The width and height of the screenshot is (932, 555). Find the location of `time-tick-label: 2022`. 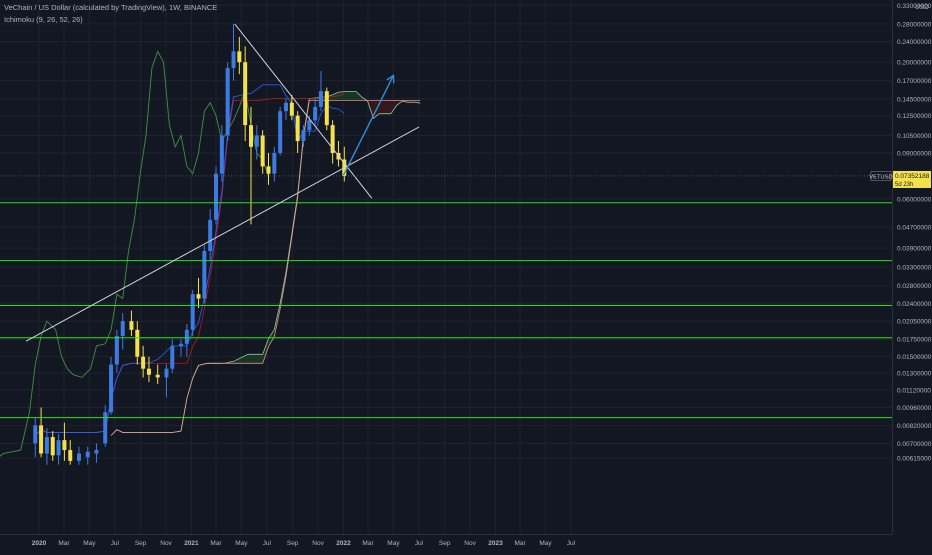

time-tick-label: 2022 is located at coordinates (343, 543).